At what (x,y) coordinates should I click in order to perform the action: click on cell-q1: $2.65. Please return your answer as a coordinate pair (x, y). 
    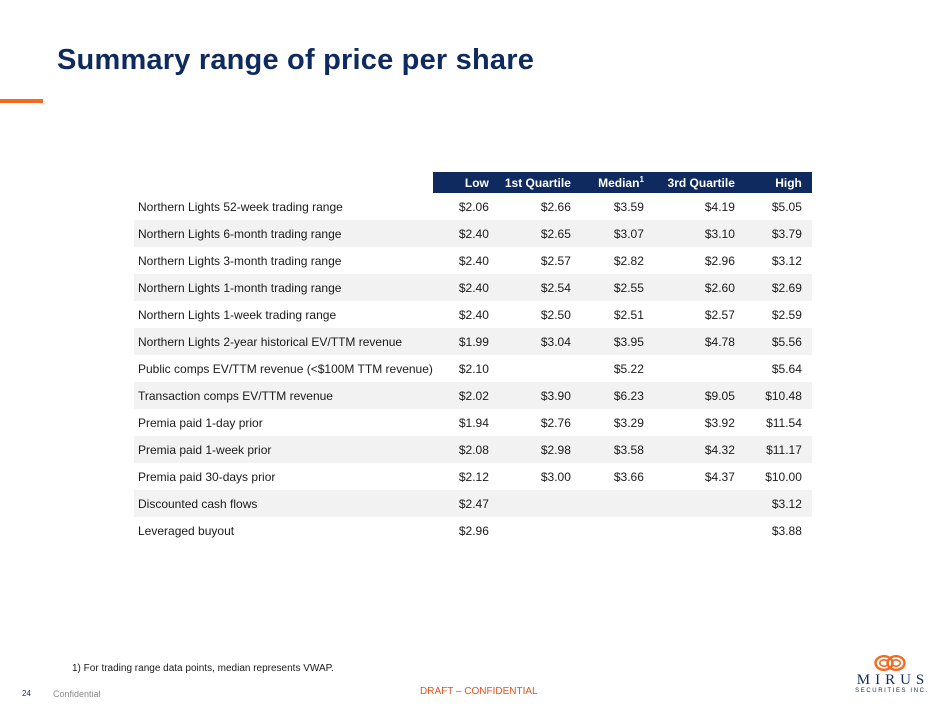
    Looking at the image, I should click on (539, 233).